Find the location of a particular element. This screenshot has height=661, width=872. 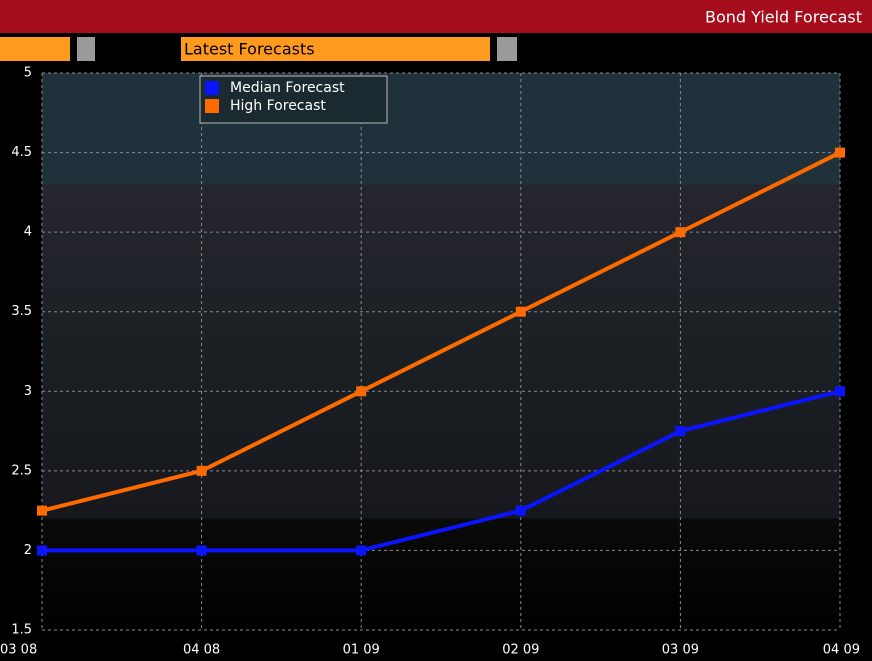

x-tick-label: 03 08 is located at coordinates (18, 650).